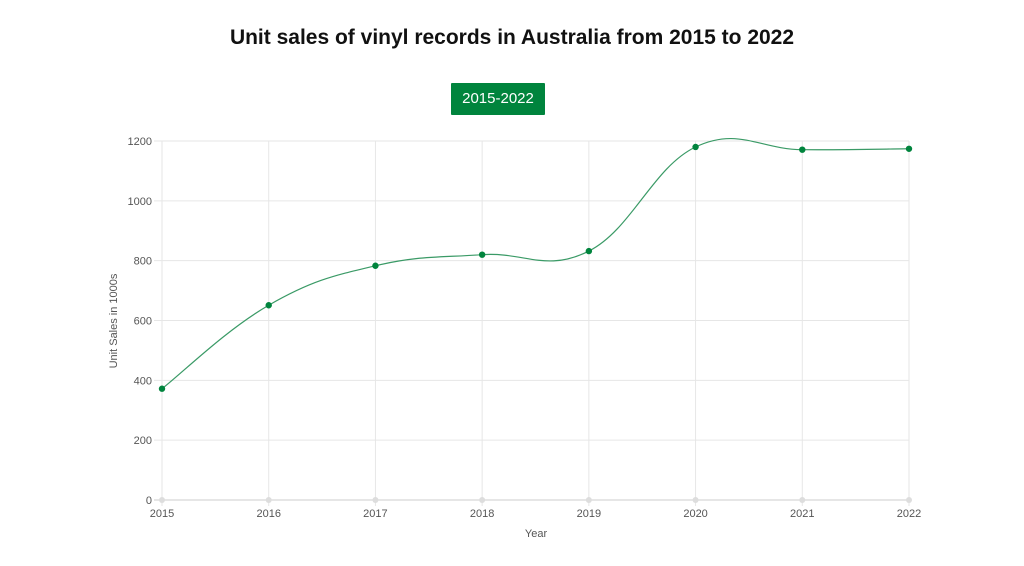 The width and height of the screenshot is (1024, 566). I want to click on data-point-2021, so click(802, 149).